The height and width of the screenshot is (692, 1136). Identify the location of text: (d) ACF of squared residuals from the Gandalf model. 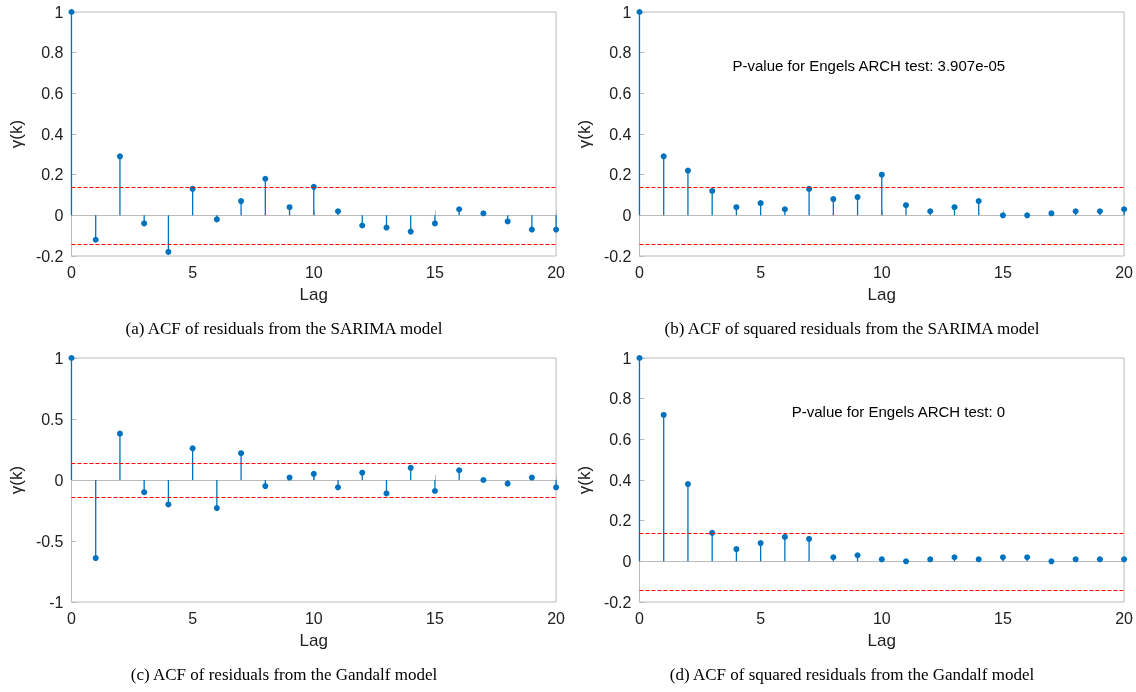
(852, 674).